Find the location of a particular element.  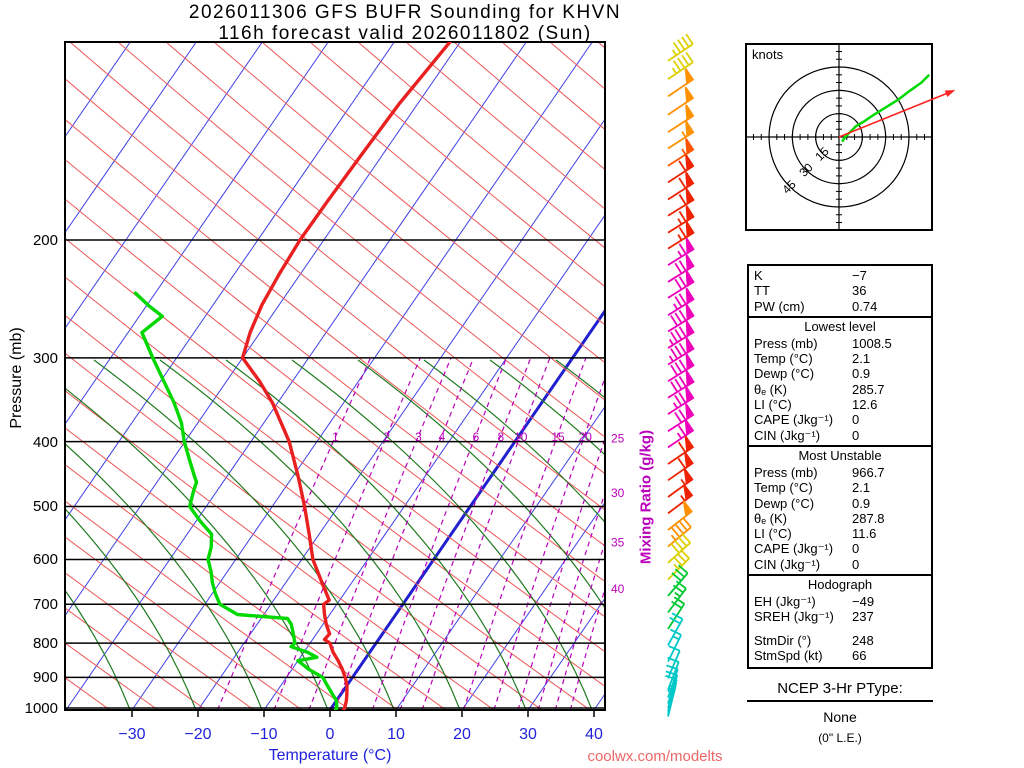

stat-label: θₑ (K) is located at coordinates (771, 389).